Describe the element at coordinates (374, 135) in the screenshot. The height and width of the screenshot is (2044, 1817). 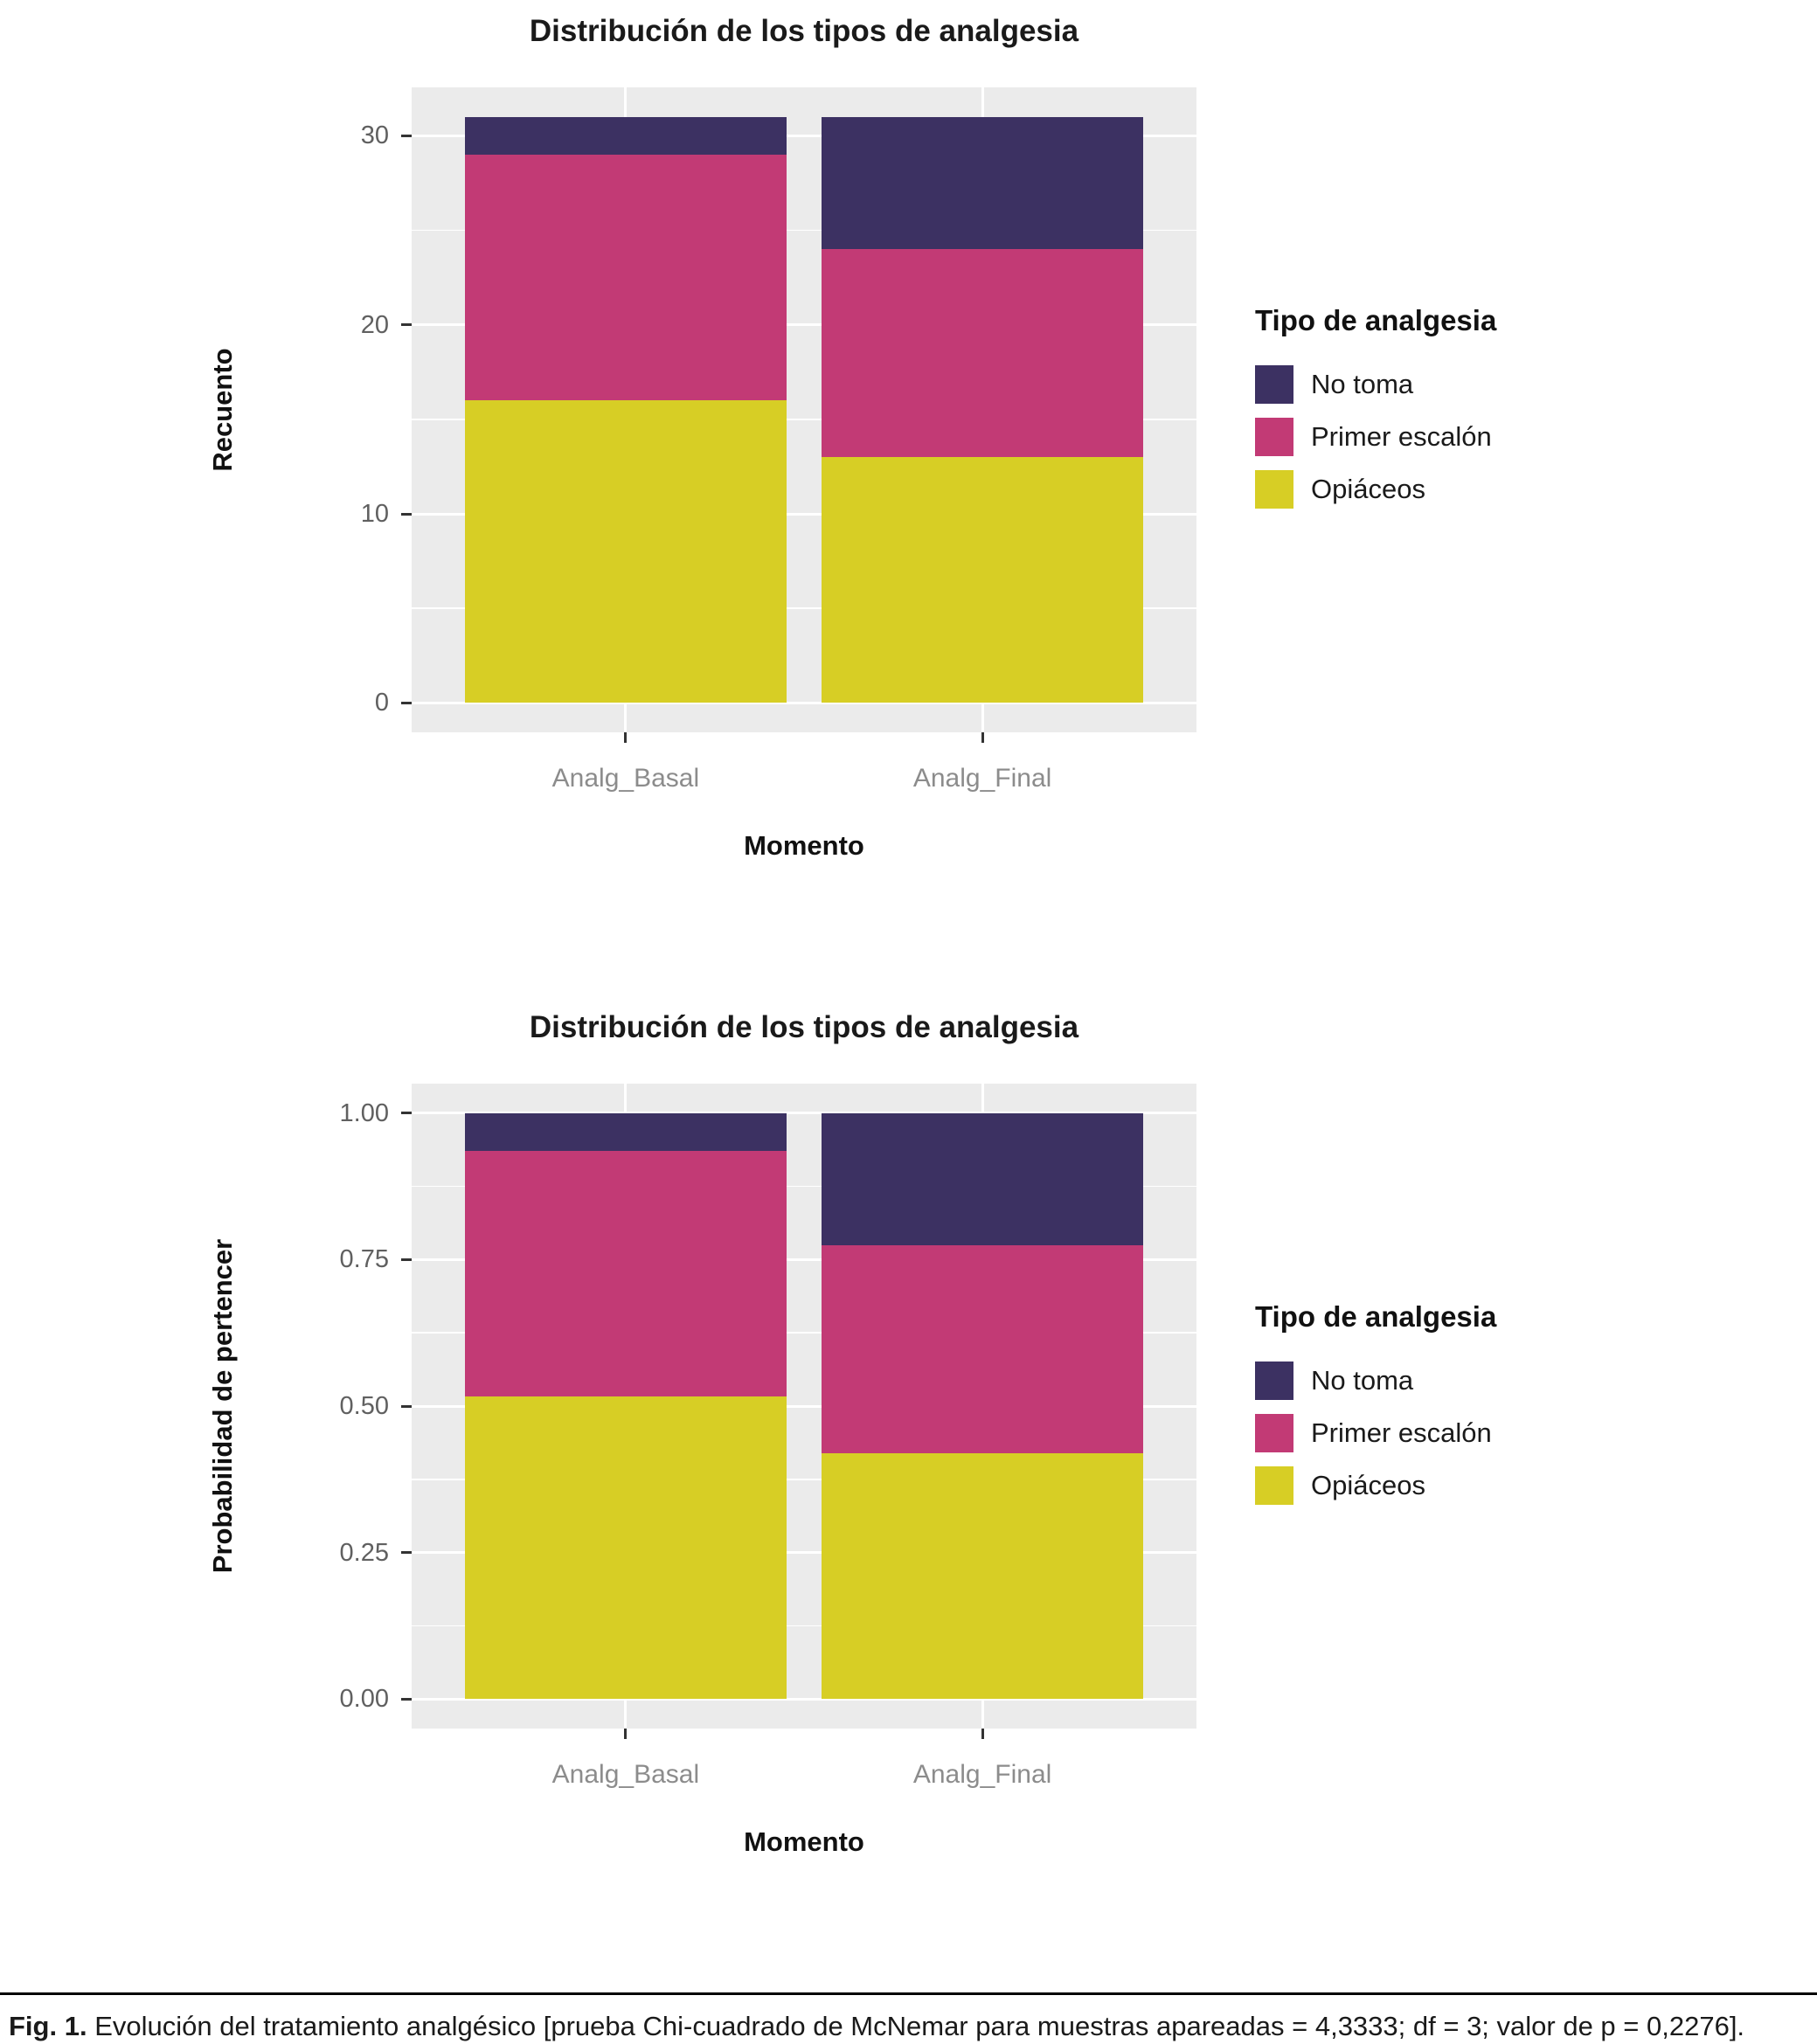
I see `y-tick-label: 30` at that location.